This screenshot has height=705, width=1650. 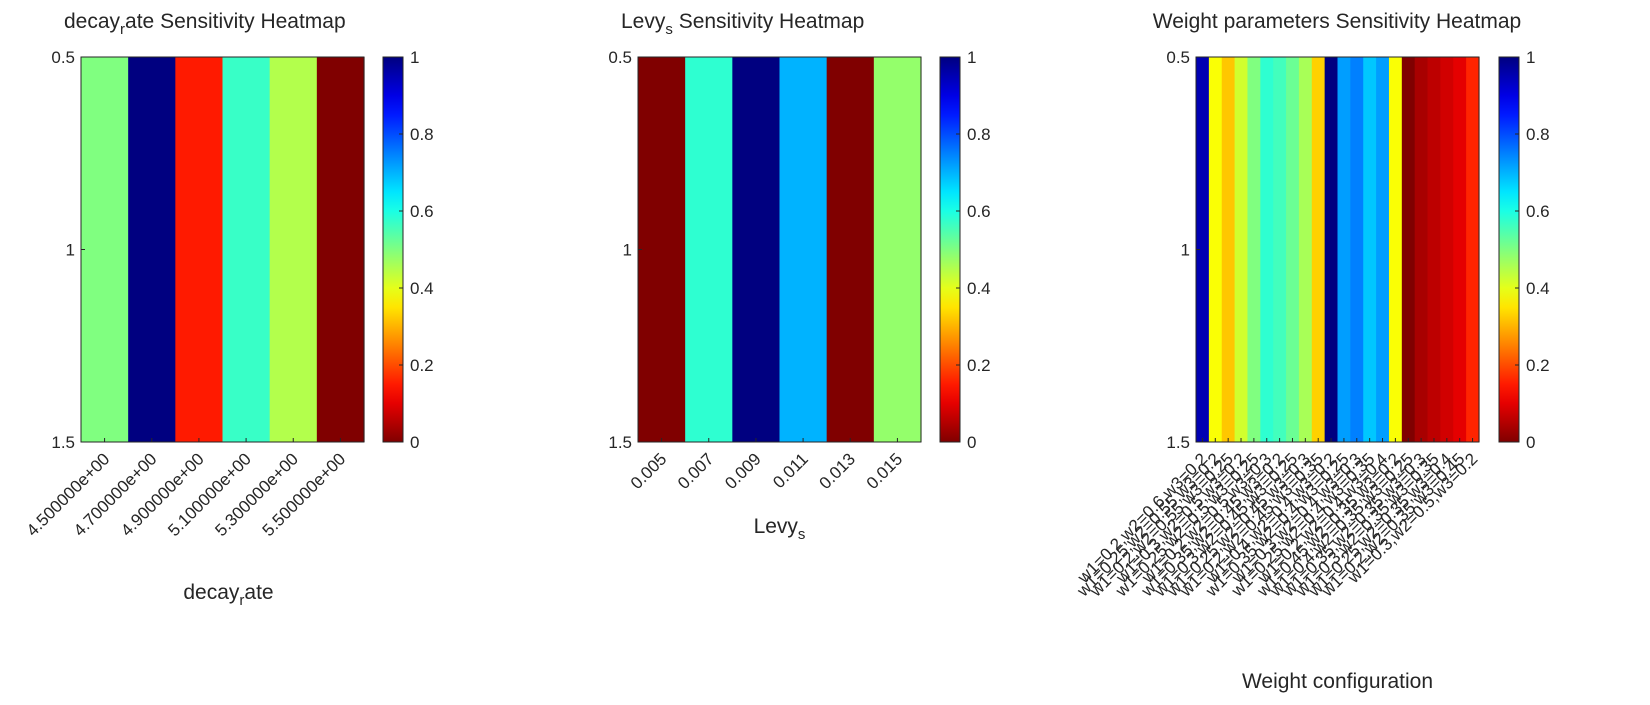 What do you see at coordinates (1337, 681) in the screenshot?
I see `x-axis-label: Weight configuration` at bounding box center [1337, 681].